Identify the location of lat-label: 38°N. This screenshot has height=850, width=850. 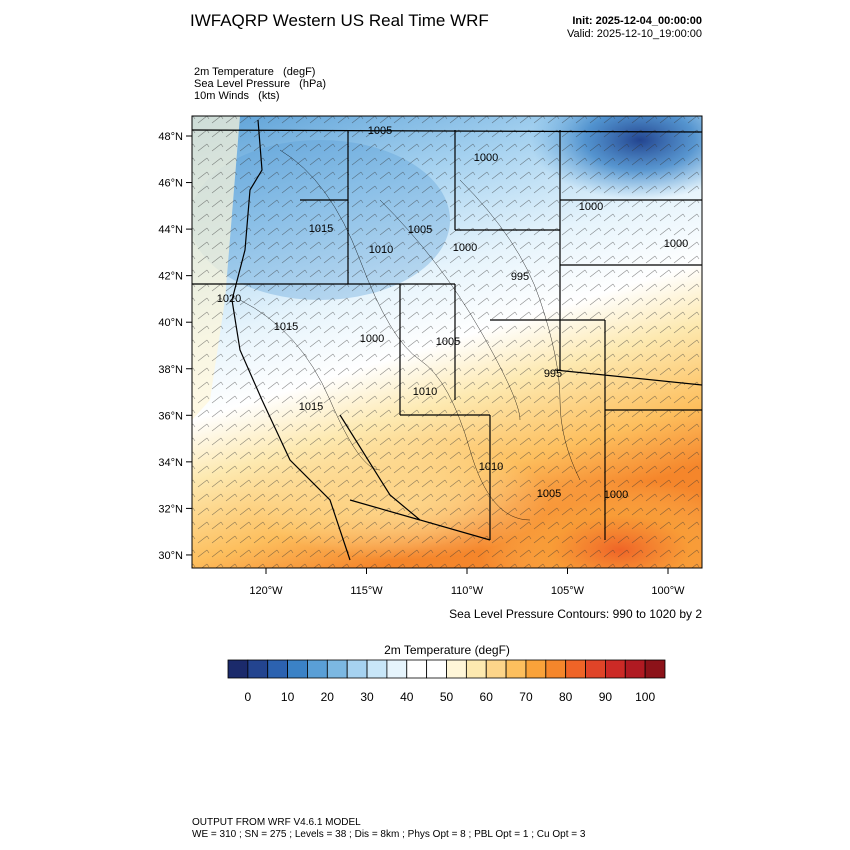
(170, 370).